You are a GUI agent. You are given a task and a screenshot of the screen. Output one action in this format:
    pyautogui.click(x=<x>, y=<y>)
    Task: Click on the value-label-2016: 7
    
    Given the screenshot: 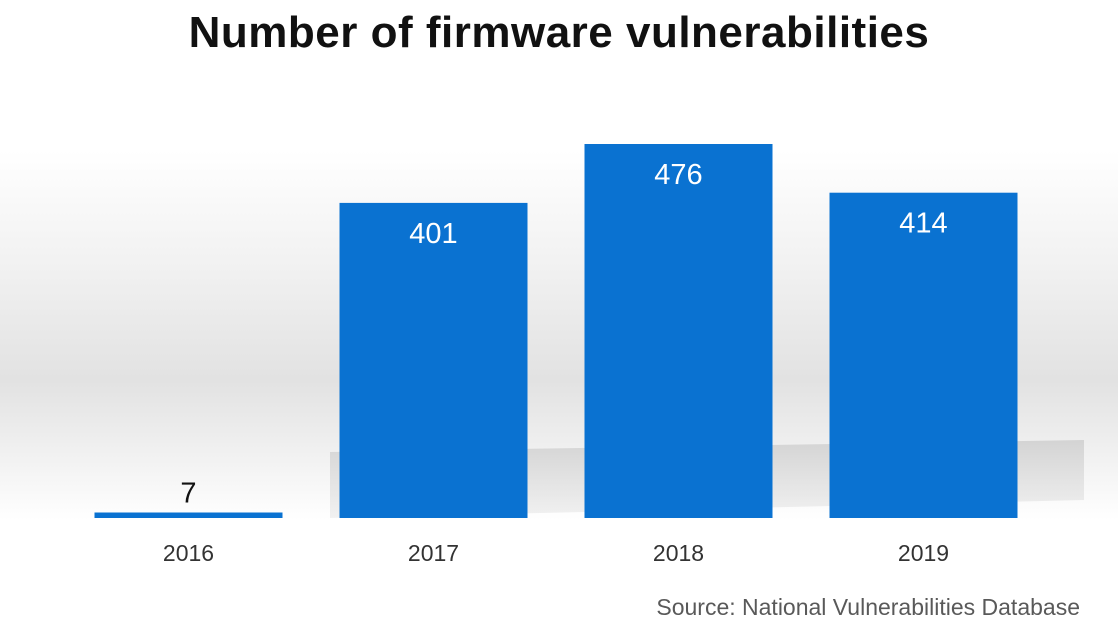 What is the action you would take?
    pyautogui.click(x=188, y=494)
    